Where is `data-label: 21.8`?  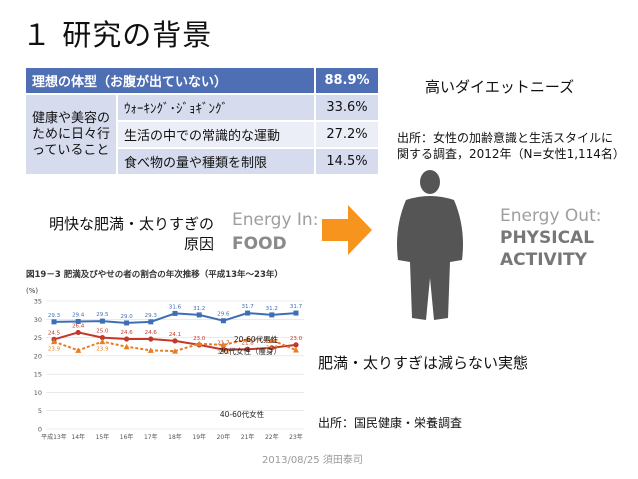
data-label: 21.8 is located at coordinates (247, 343).